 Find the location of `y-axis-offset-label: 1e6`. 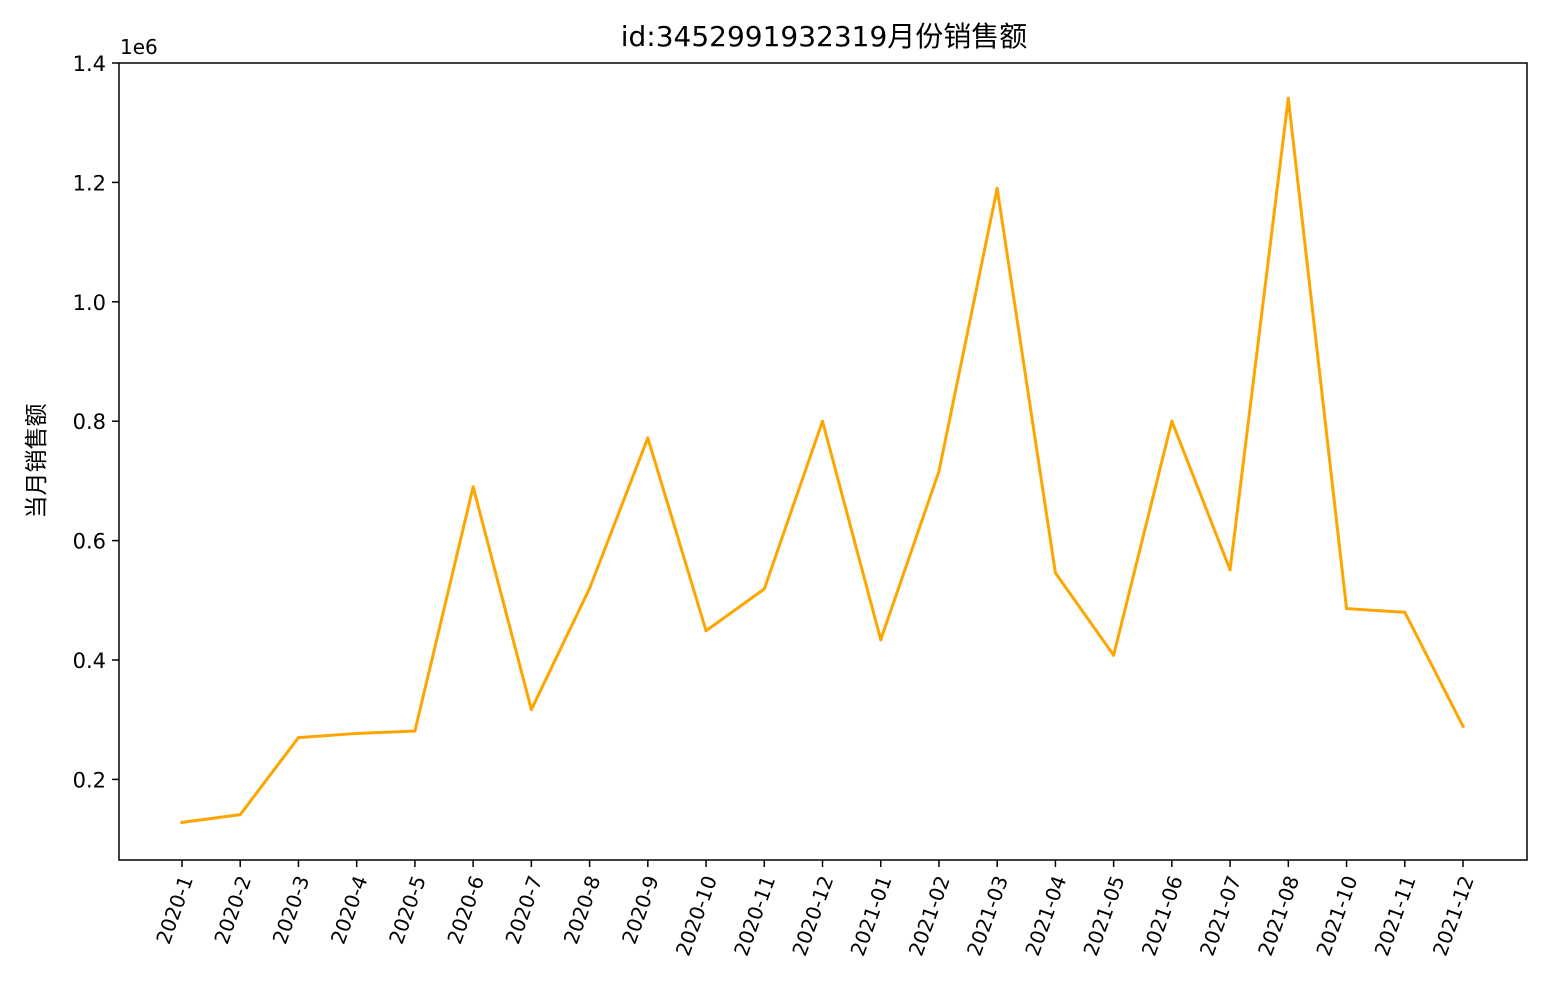

y-axis-offset-label: 1e6 is located at coordinates (139, 47).